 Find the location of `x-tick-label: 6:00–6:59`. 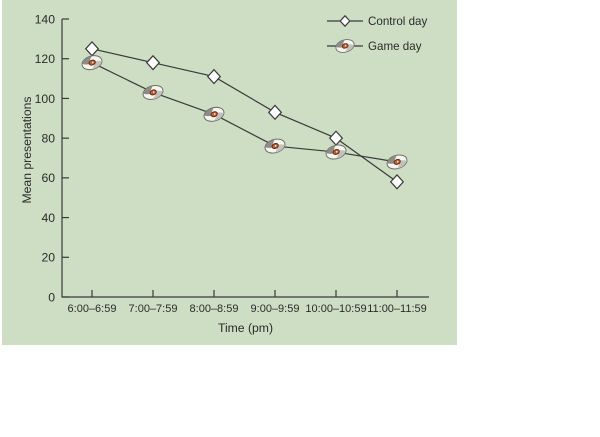

x-tick-label: 6:00–6:59 is located at coordinates (92, 309).